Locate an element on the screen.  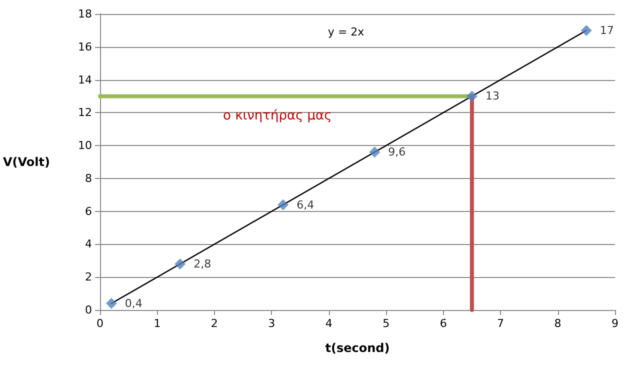
x-tick-label: 9 is located at coordinates (615, 323).